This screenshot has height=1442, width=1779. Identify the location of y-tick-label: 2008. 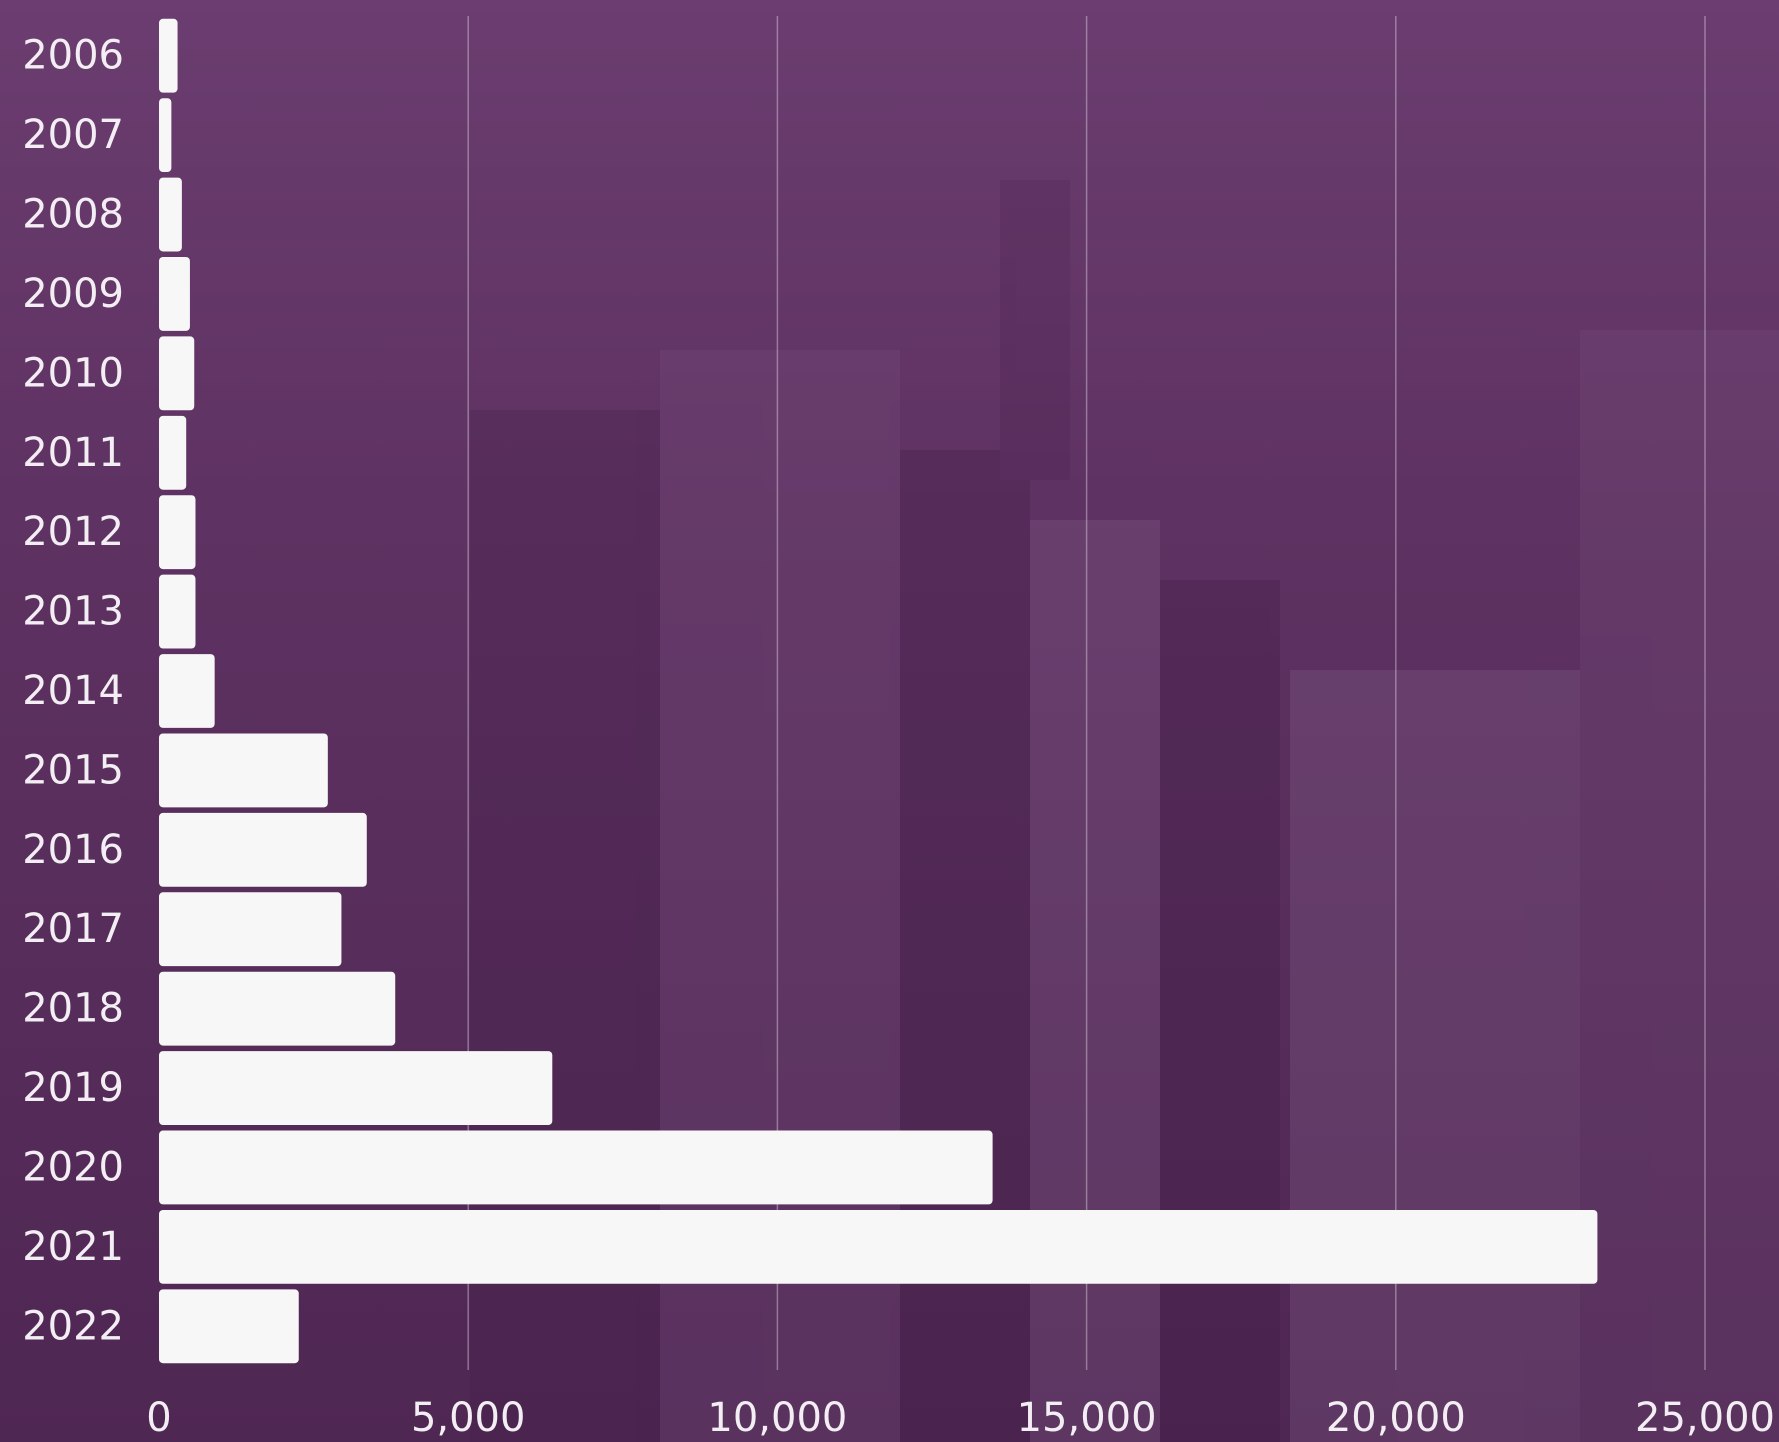
(73, 215).